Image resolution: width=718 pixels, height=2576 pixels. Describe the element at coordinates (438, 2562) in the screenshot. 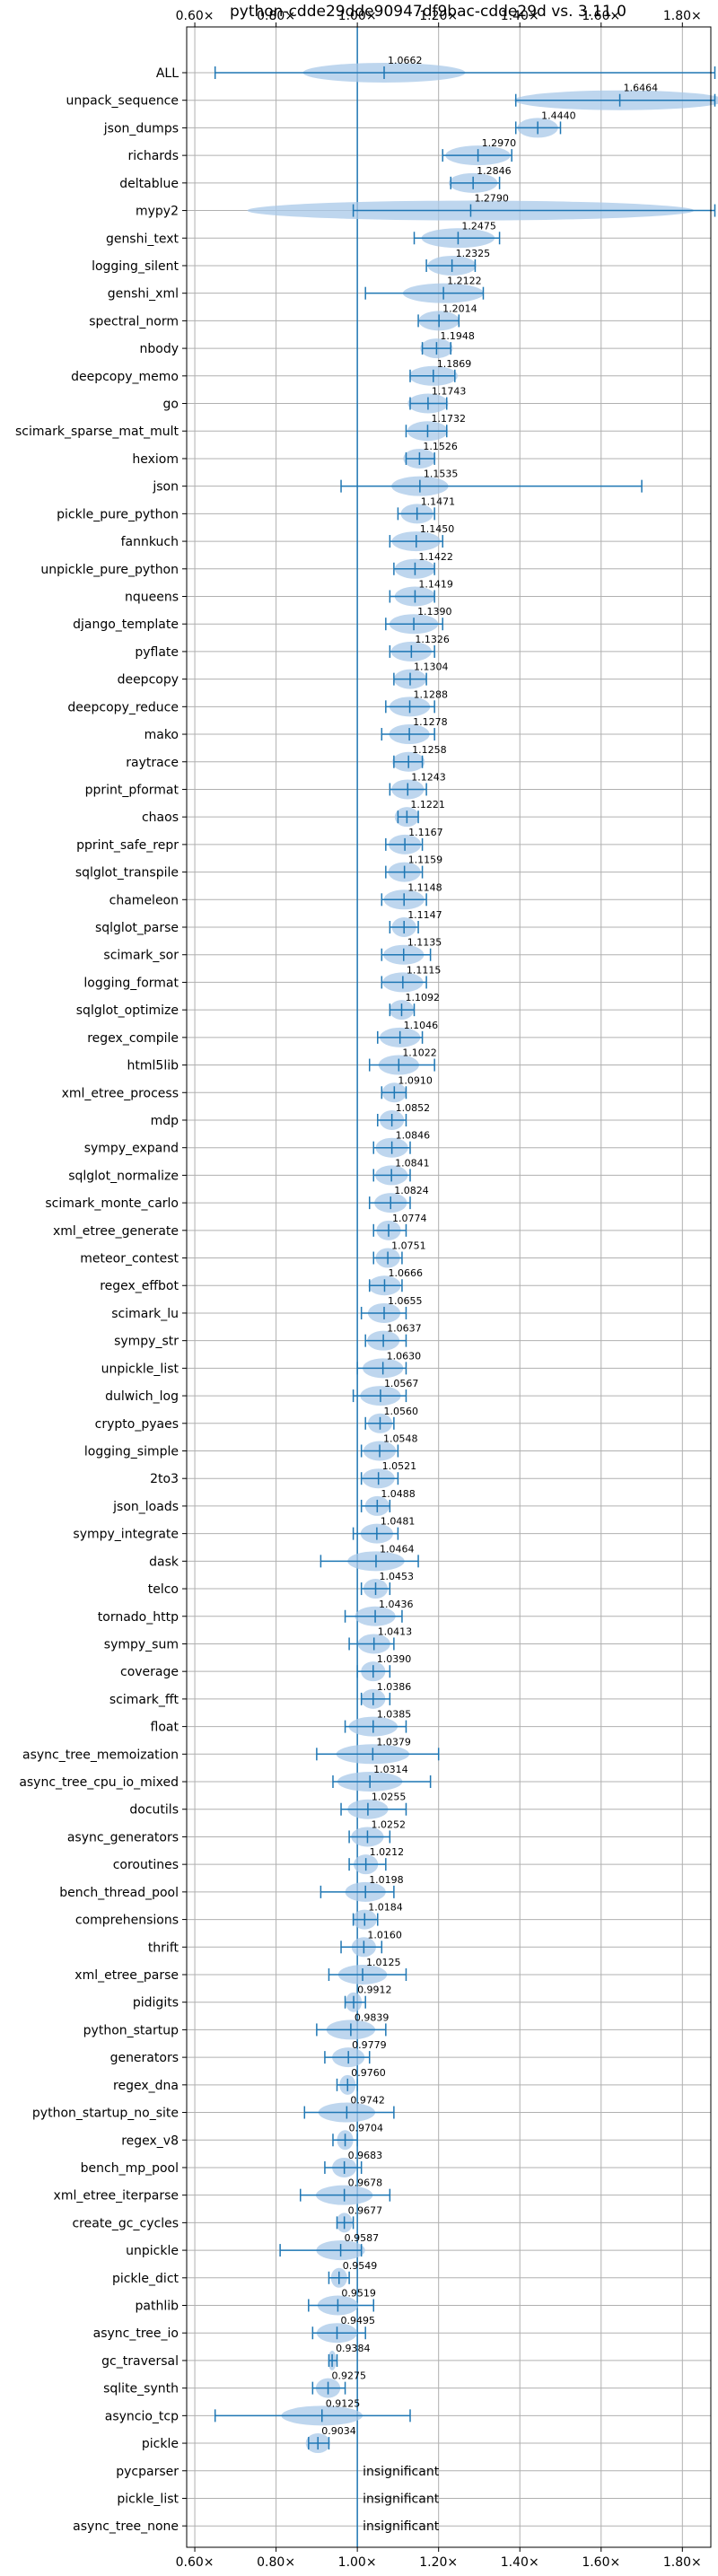

I see `bottom-tick-label: 1.20×` at that location.